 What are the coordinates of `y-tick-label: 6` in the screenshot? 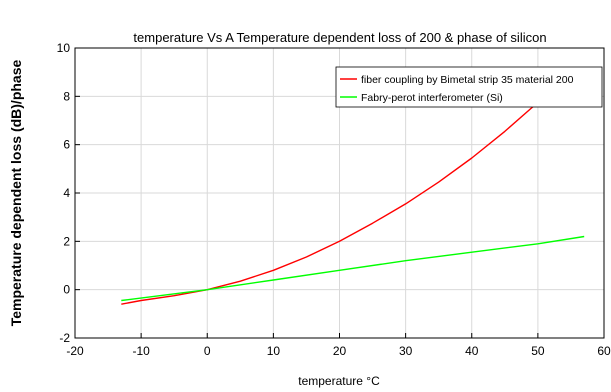 It's located at (66, 145).